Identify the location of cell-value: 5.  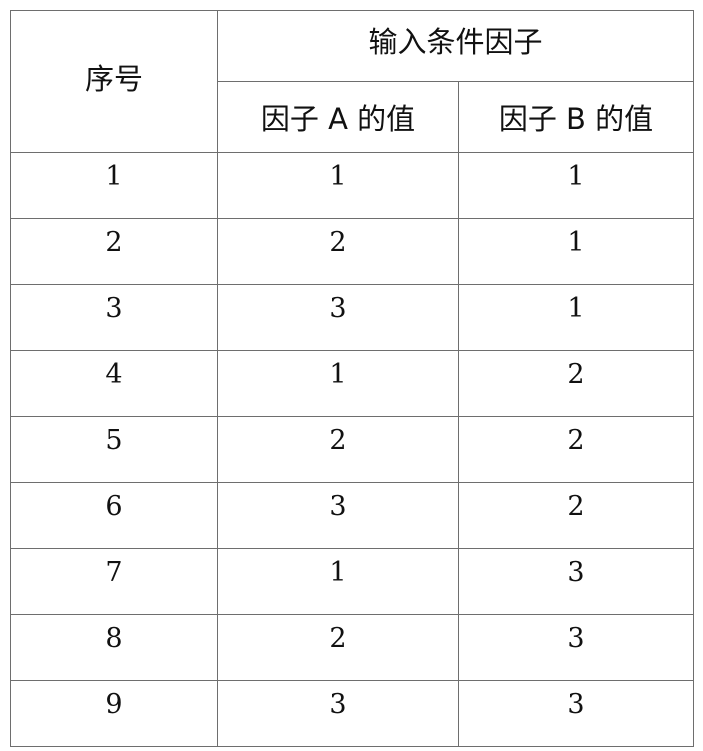
(114, 440).